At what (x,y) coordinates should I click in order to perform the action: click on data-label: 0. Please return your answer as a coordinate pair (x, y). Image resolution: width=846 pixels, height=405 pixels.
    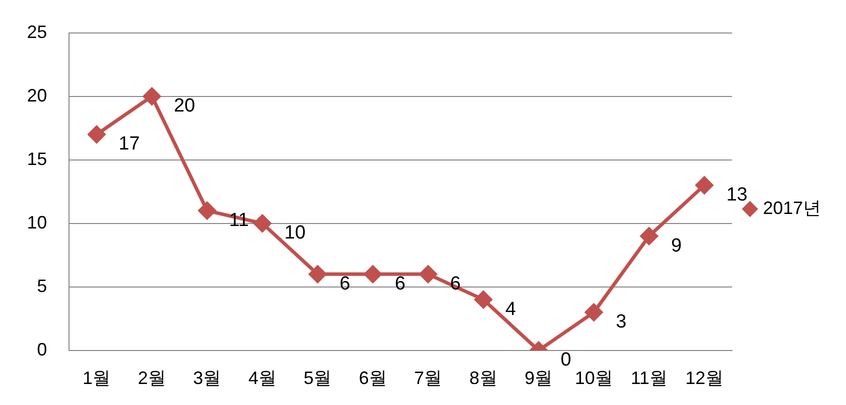
    Looking at the image, I should click on (566, 360).